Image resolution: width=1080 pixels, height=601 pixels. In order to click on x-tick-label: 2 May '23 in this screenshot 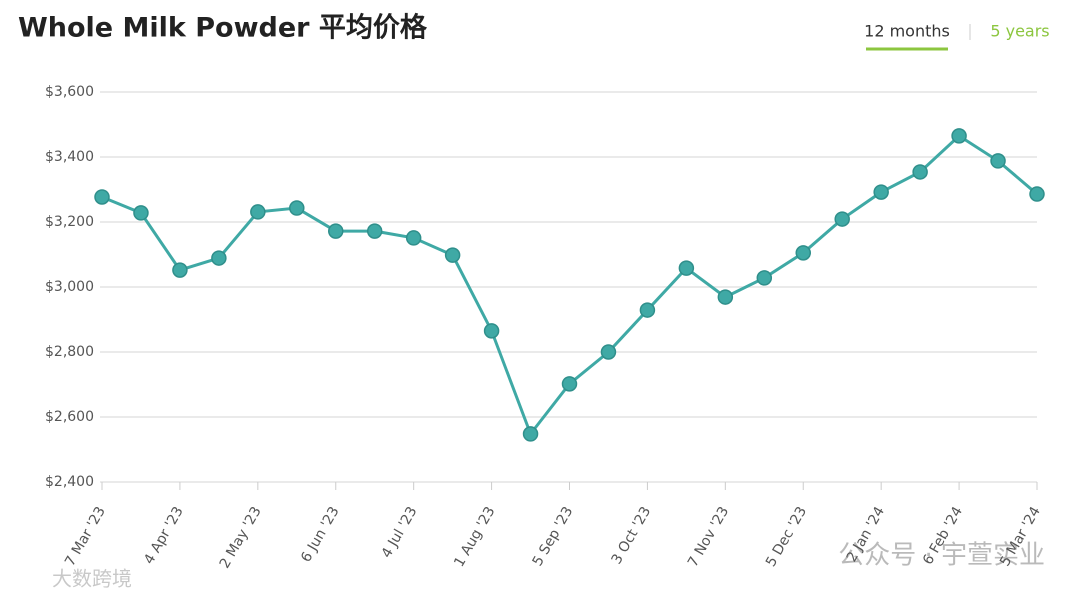, I will do `click(241, 537)`.